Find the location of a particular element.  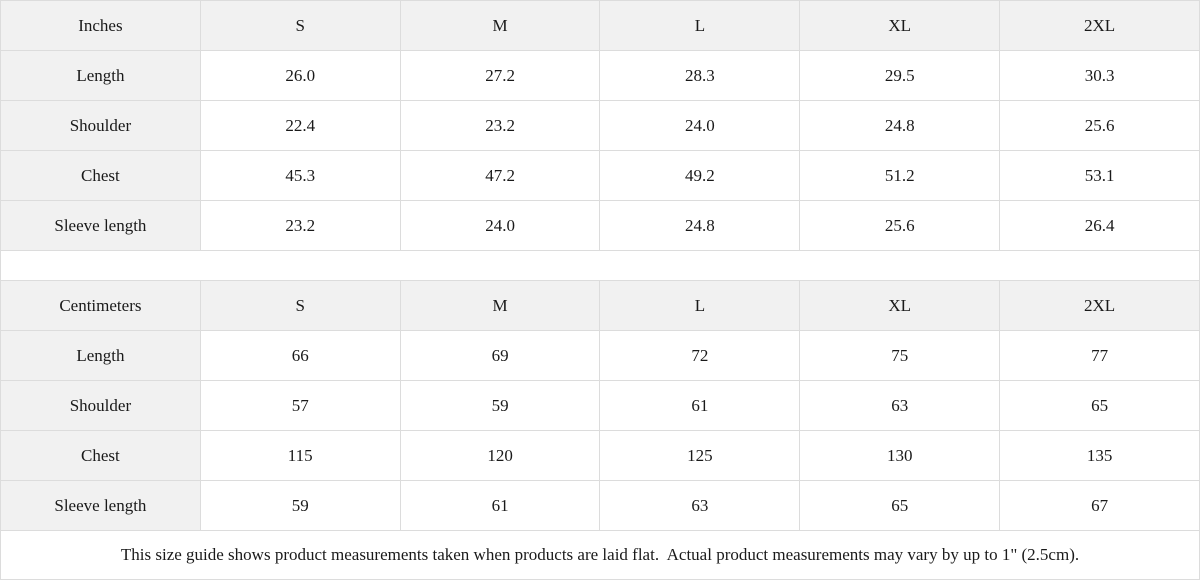

inches-table-row: Sleeve length 23.2 24.0 24.8 25.6 26.4 is located at coordinates (600, 225).